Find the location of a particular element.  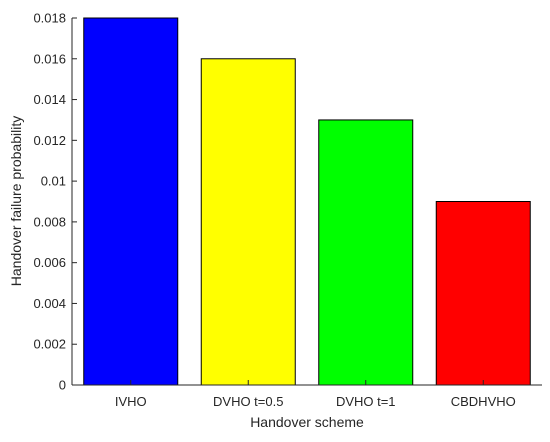

x-tick-label: IVHO is located at coordinates (131, 401).